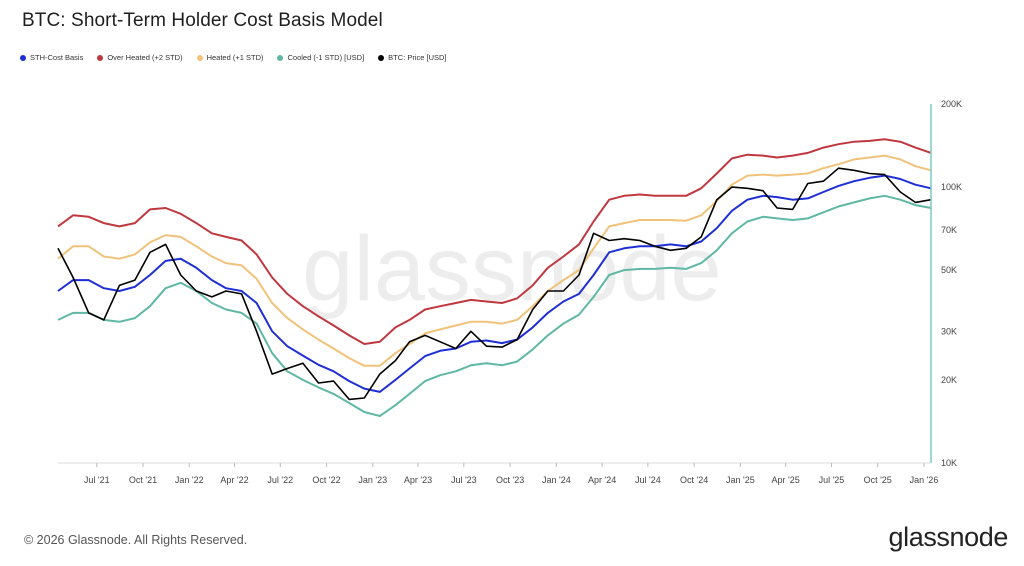 This screenshot has height=566, width=1024. Describe the element at coordinates (136, 540) in the screenshot. I see `copyright-text: © 2026 Glassnode. All Rights Reserved.` at that location.